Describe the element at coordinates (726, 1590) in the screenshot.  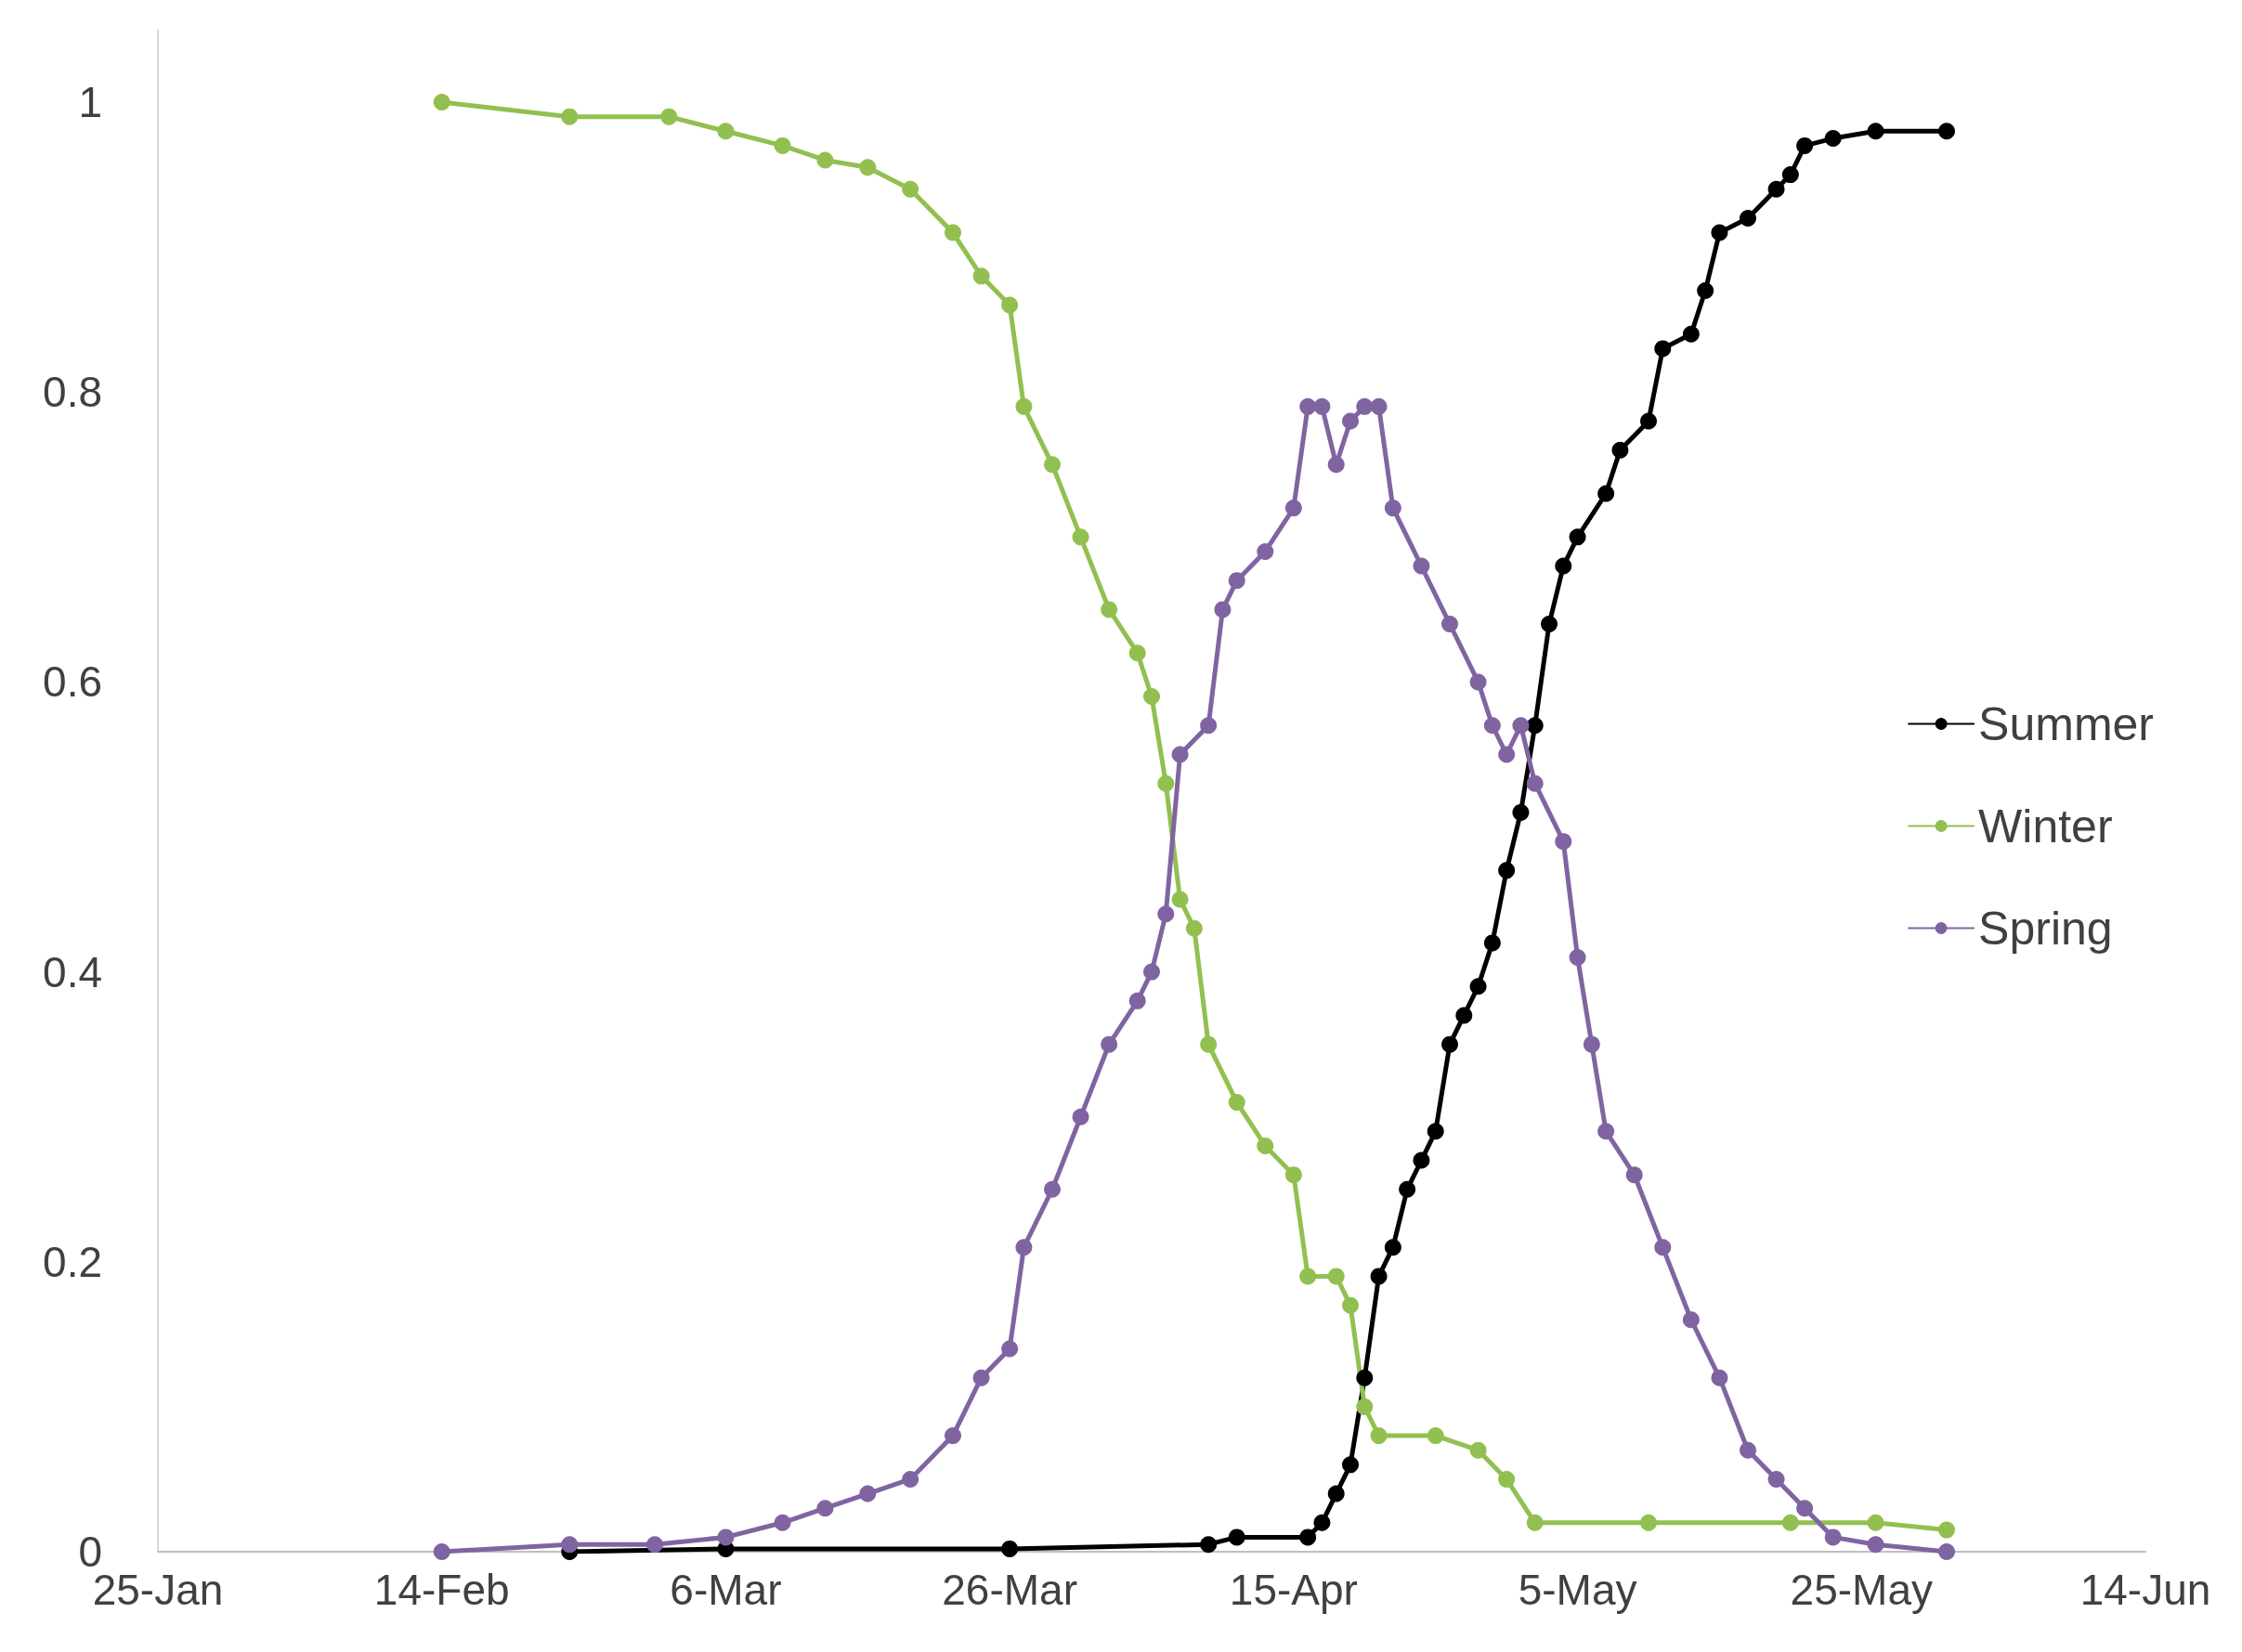
I see `x-tick-label: 6-Mar` at that location.